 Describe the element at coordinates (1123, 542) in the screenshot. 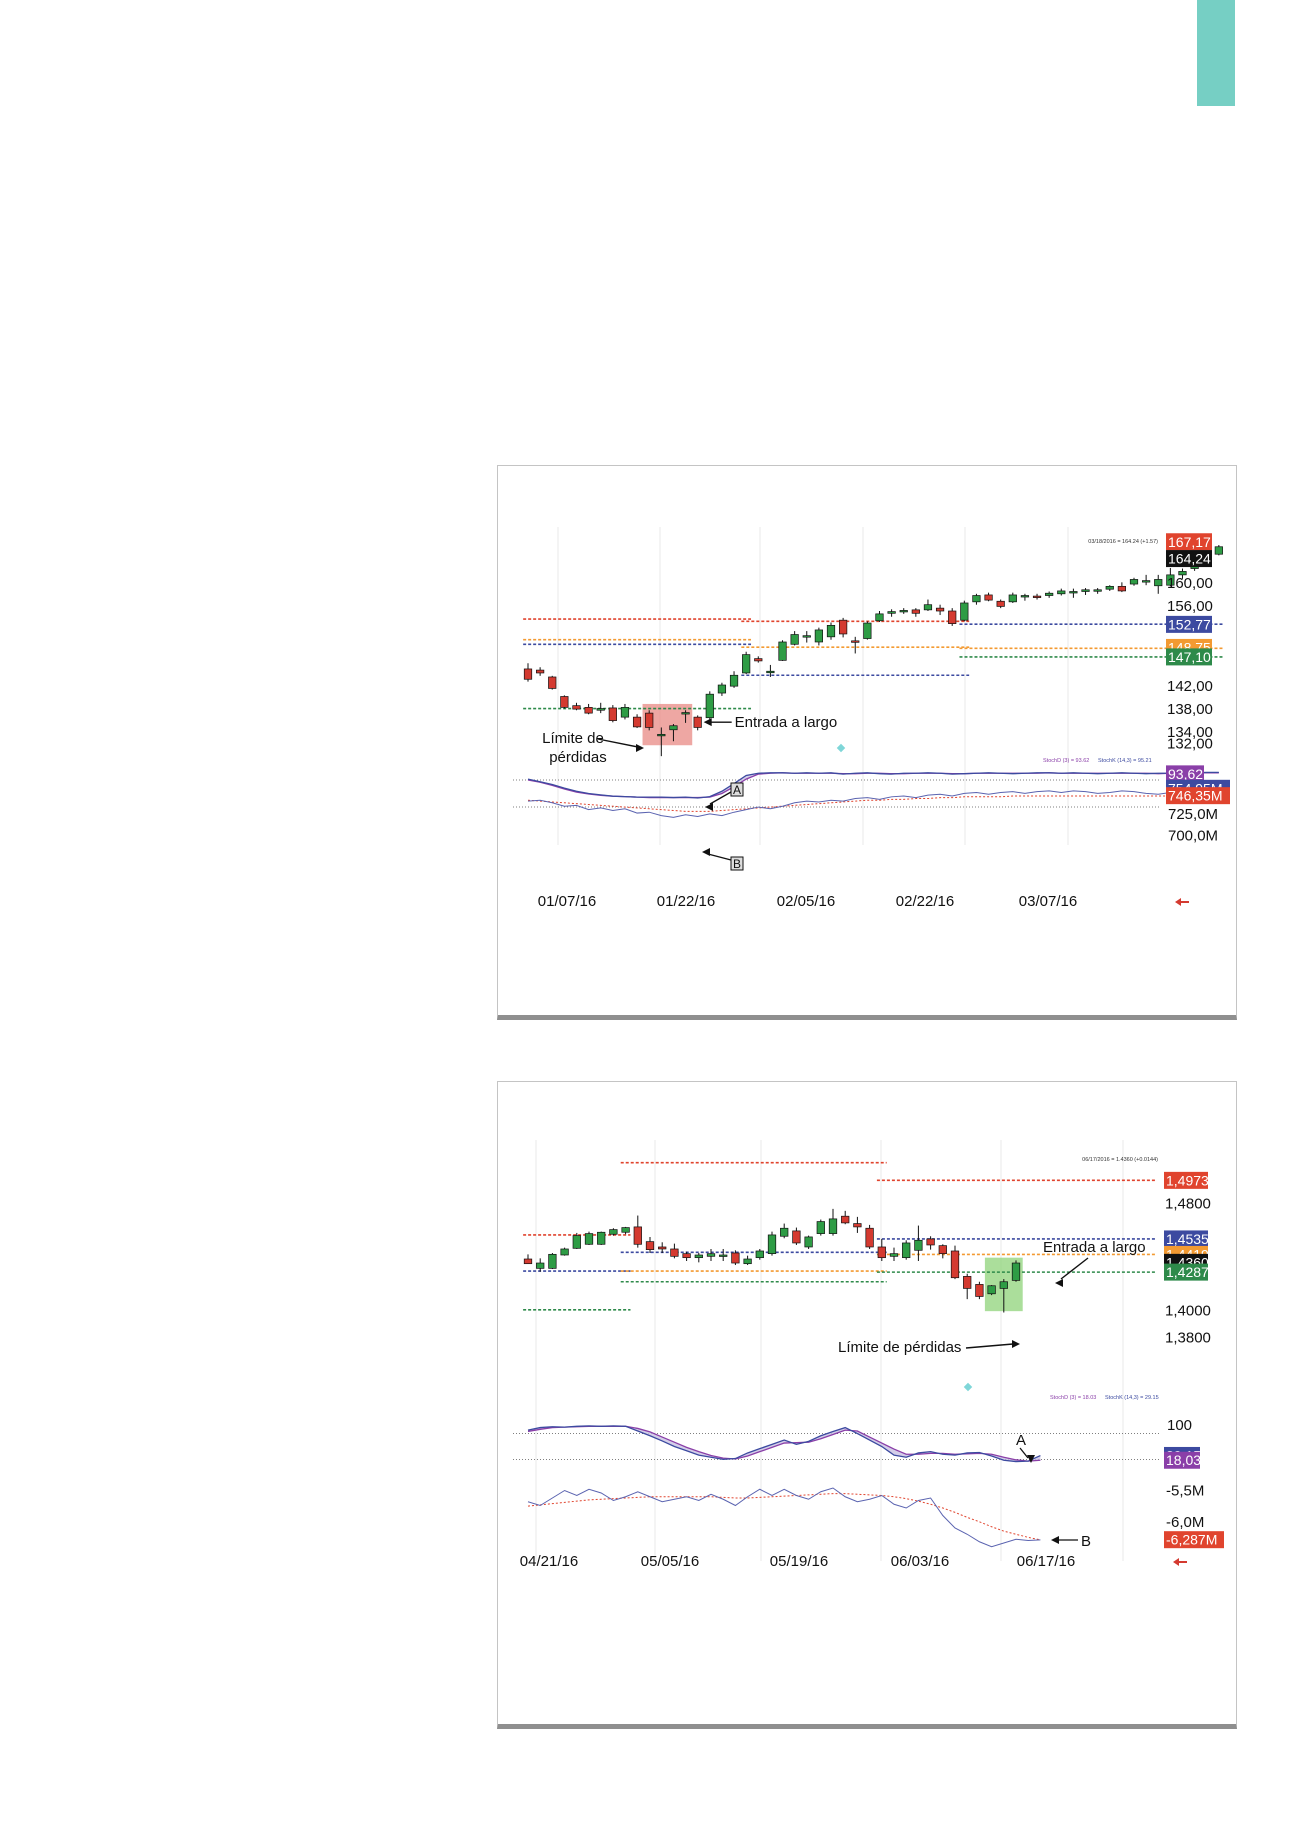

I see `chart-header-text: 03/18/2016 = 164.24 (+1.57)` at that location.